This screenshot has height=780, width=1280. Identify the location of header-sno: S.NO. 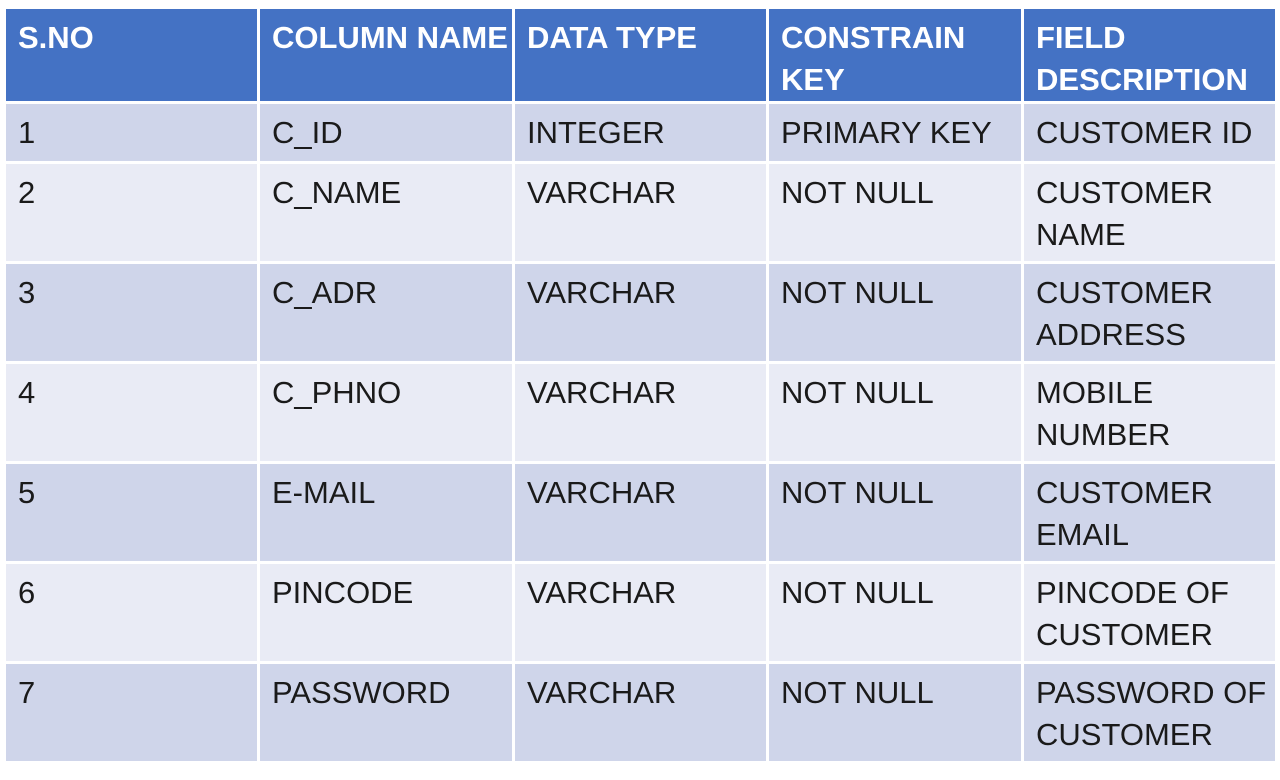
(131, 55).